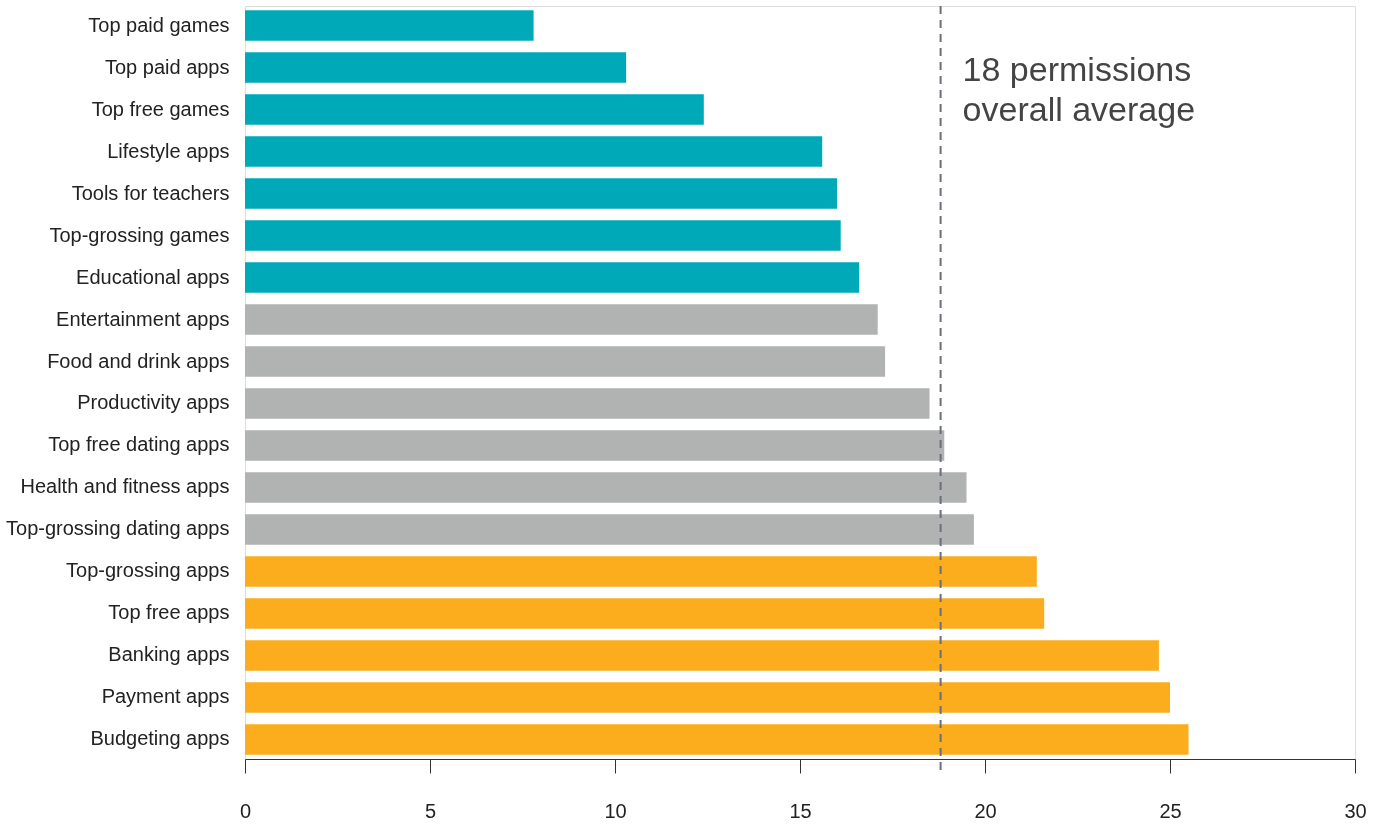  I want to click on ref-line-label: 18 permissions overall average, so click(1079, 89).